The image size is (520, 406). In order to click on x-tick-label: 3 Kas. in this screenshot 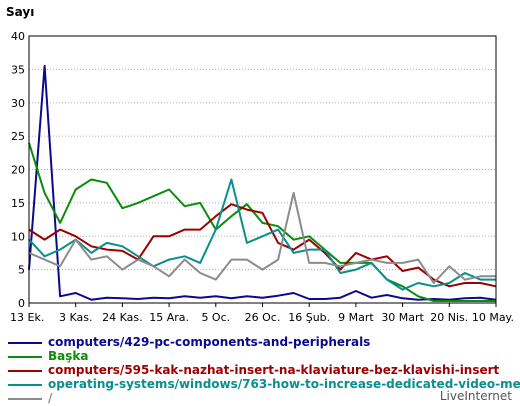, I will do `click(75, 317)`.